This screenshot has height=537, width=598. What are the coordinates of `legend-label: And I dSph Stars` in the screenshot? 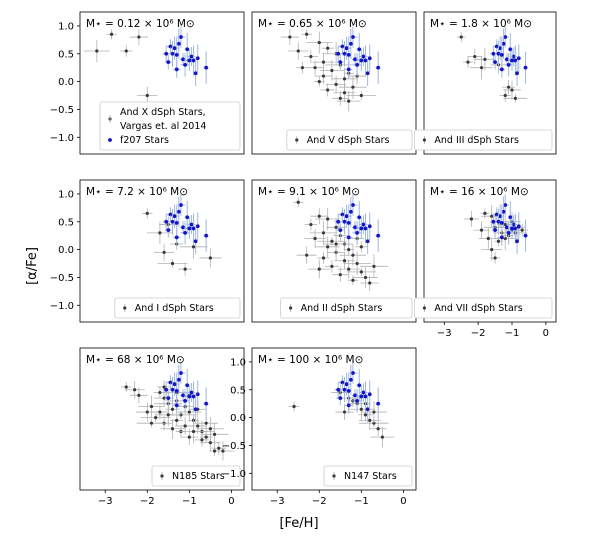 It's located at (174, 308).